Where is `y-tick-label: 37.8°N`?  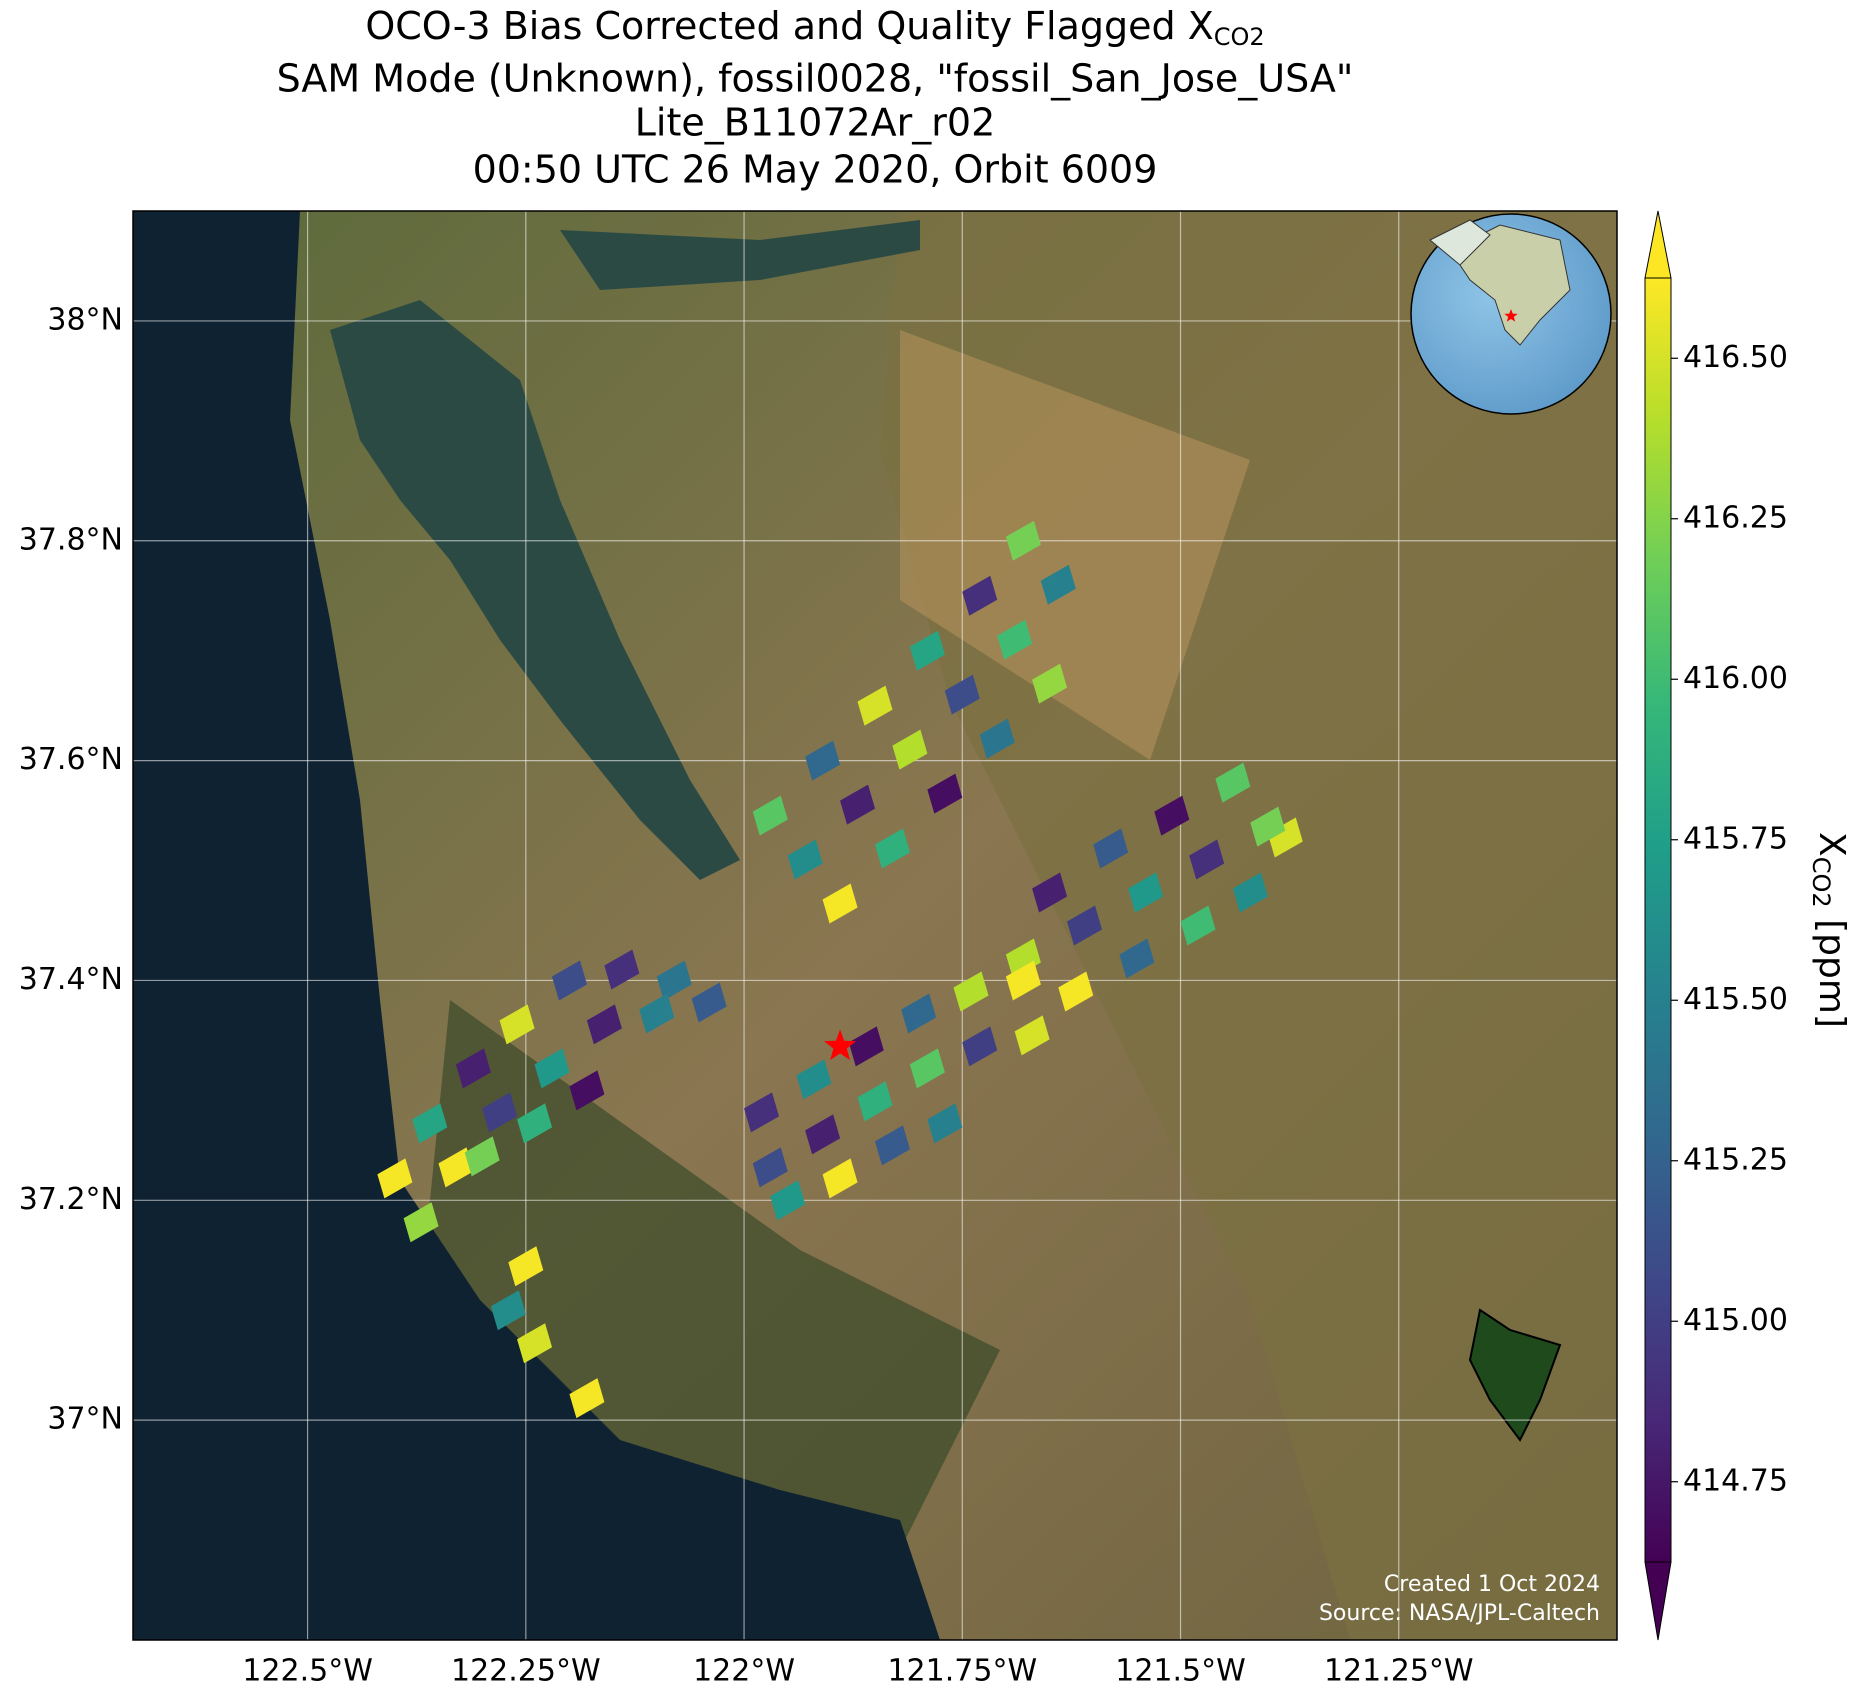
y-tick-label: 37.8°N is located at coordinates (71, 539).